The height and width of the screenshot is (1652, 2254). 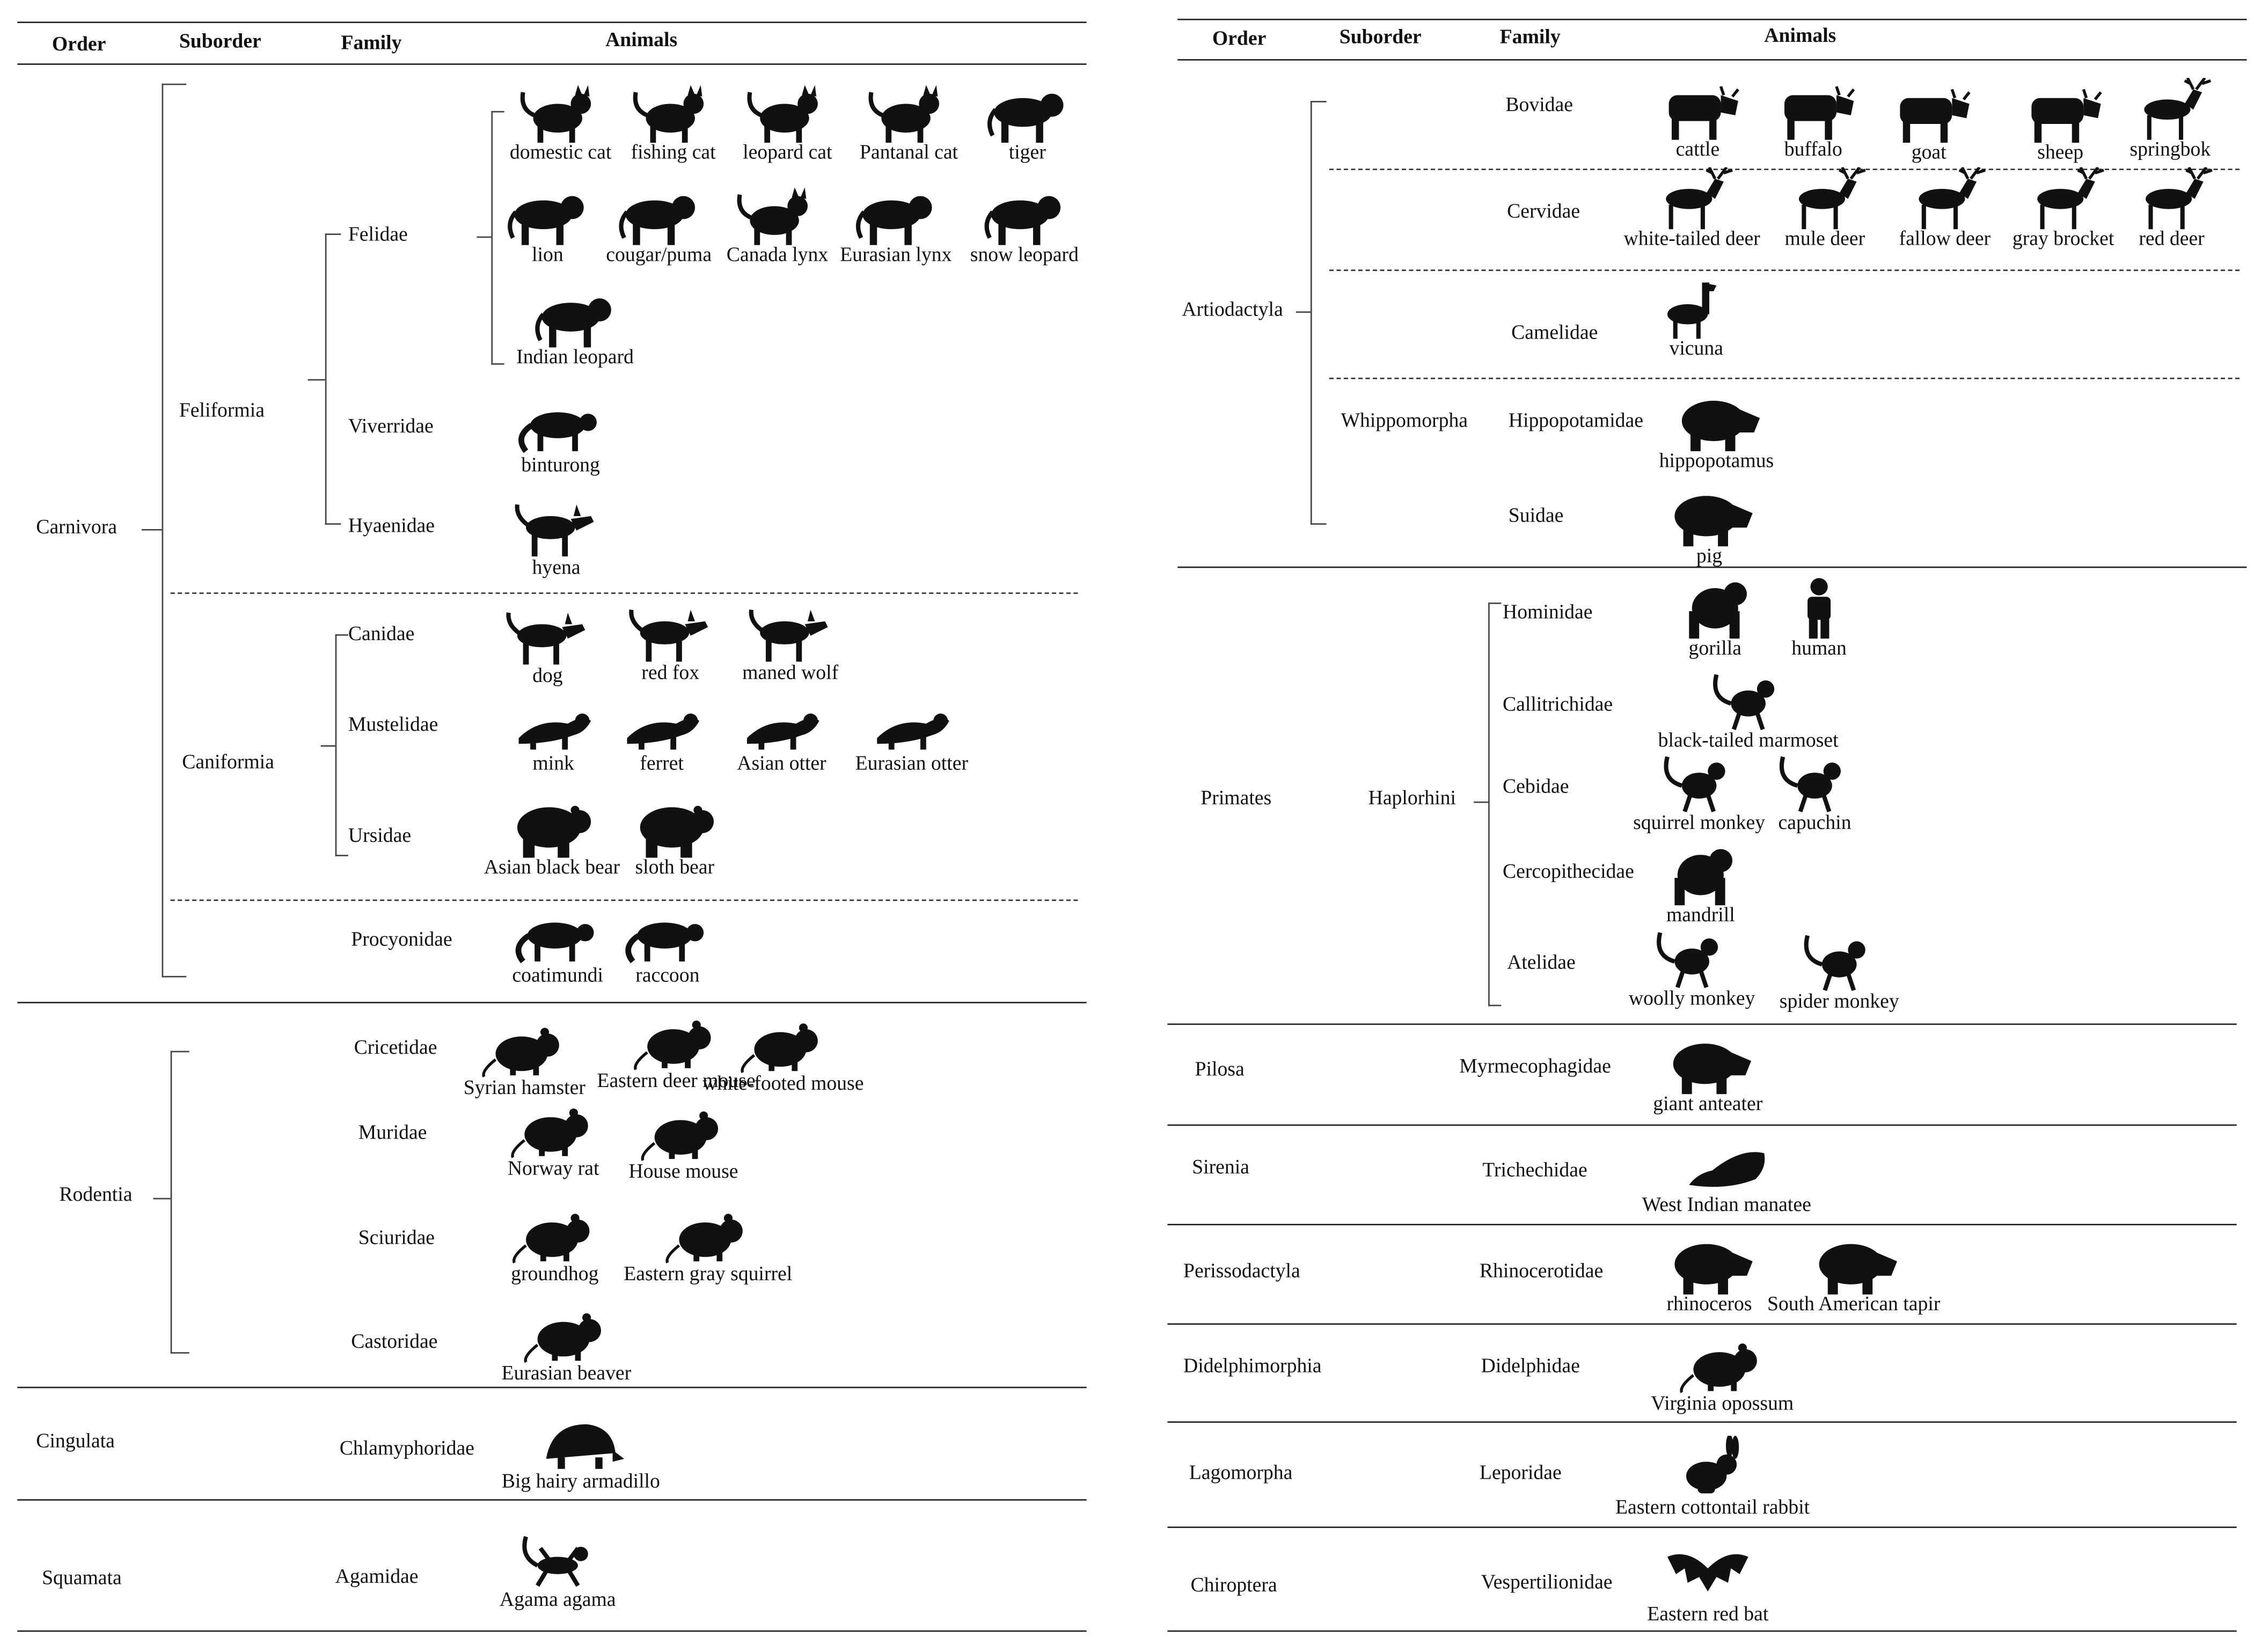 What do you see at coordinates (553, 734) in the screenshot?
I see `animal-mink: mink` at bounding box center [553, 734].